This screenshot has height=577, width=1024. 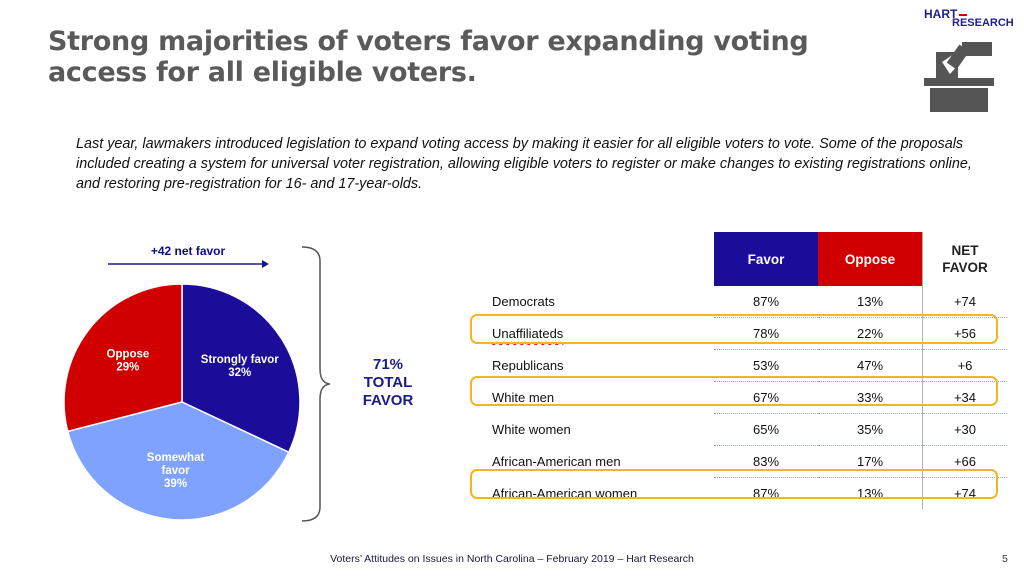 What do you see at coordinates (870, 429) in the screenshot?
I see `oppose-value: 35%` at bounding box center [870, 429].